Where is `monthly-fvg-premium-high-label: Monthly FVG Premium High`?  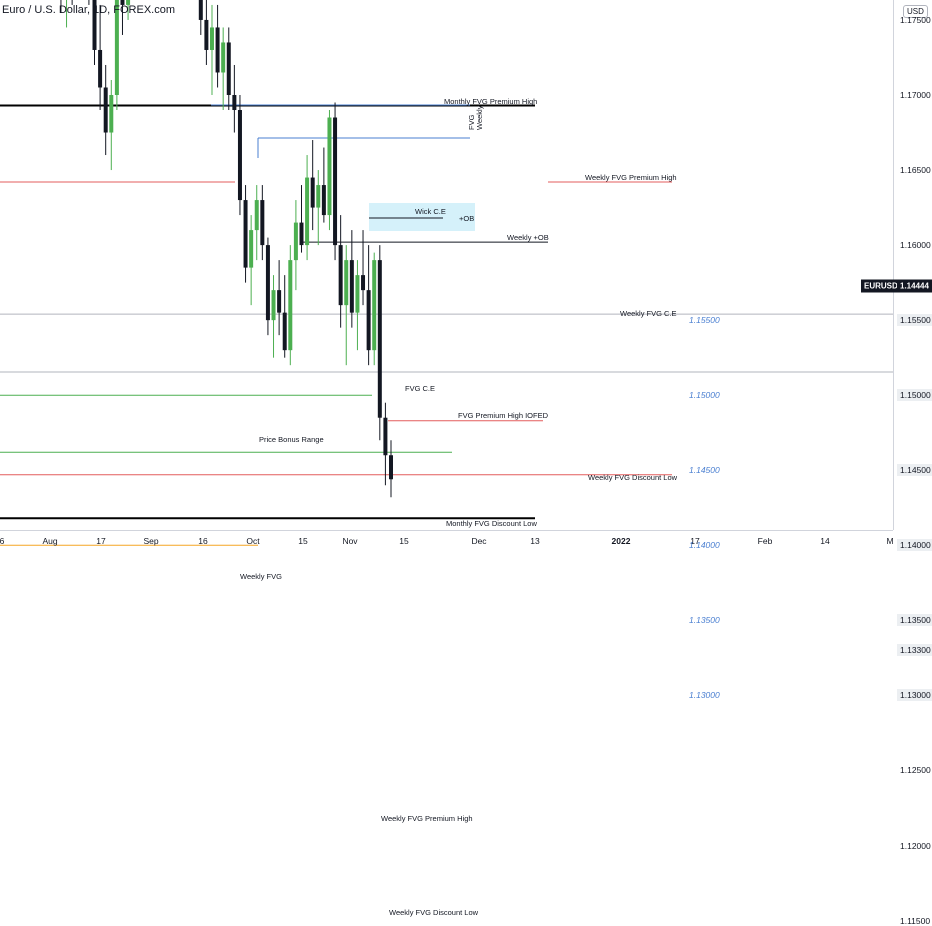 monthly-fvg-premium-high-label: Monthly FVG Premium High is located at coordinates (491, 101).